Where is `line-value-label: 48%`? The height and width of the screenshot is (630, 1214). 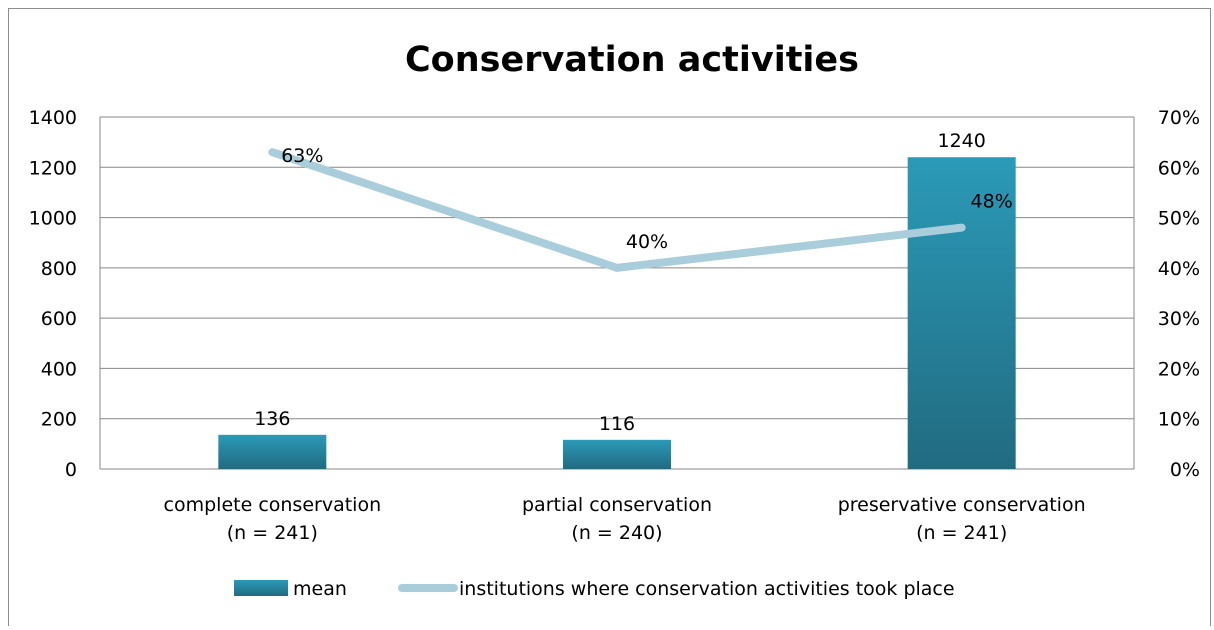 line-value-label: 48% is located at coordinates (992, 202).